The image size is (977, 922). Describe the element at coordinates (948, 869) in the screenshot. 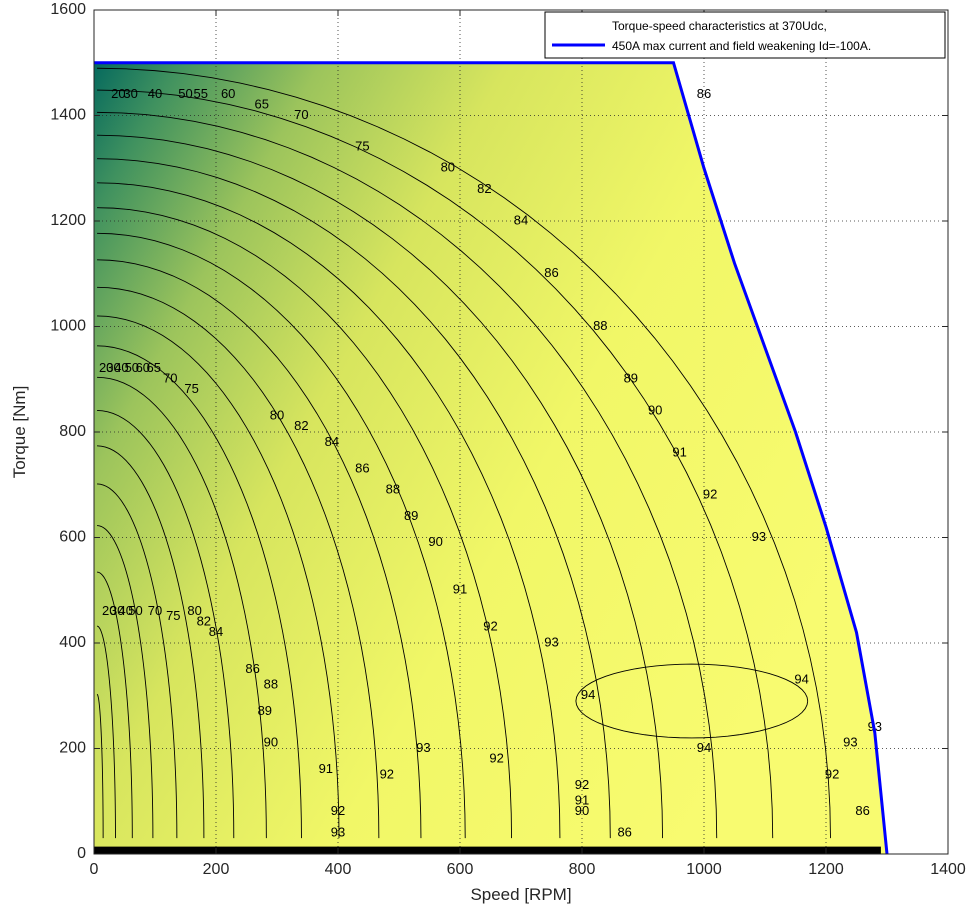

I see `x-tick-label: 1400` at that location.